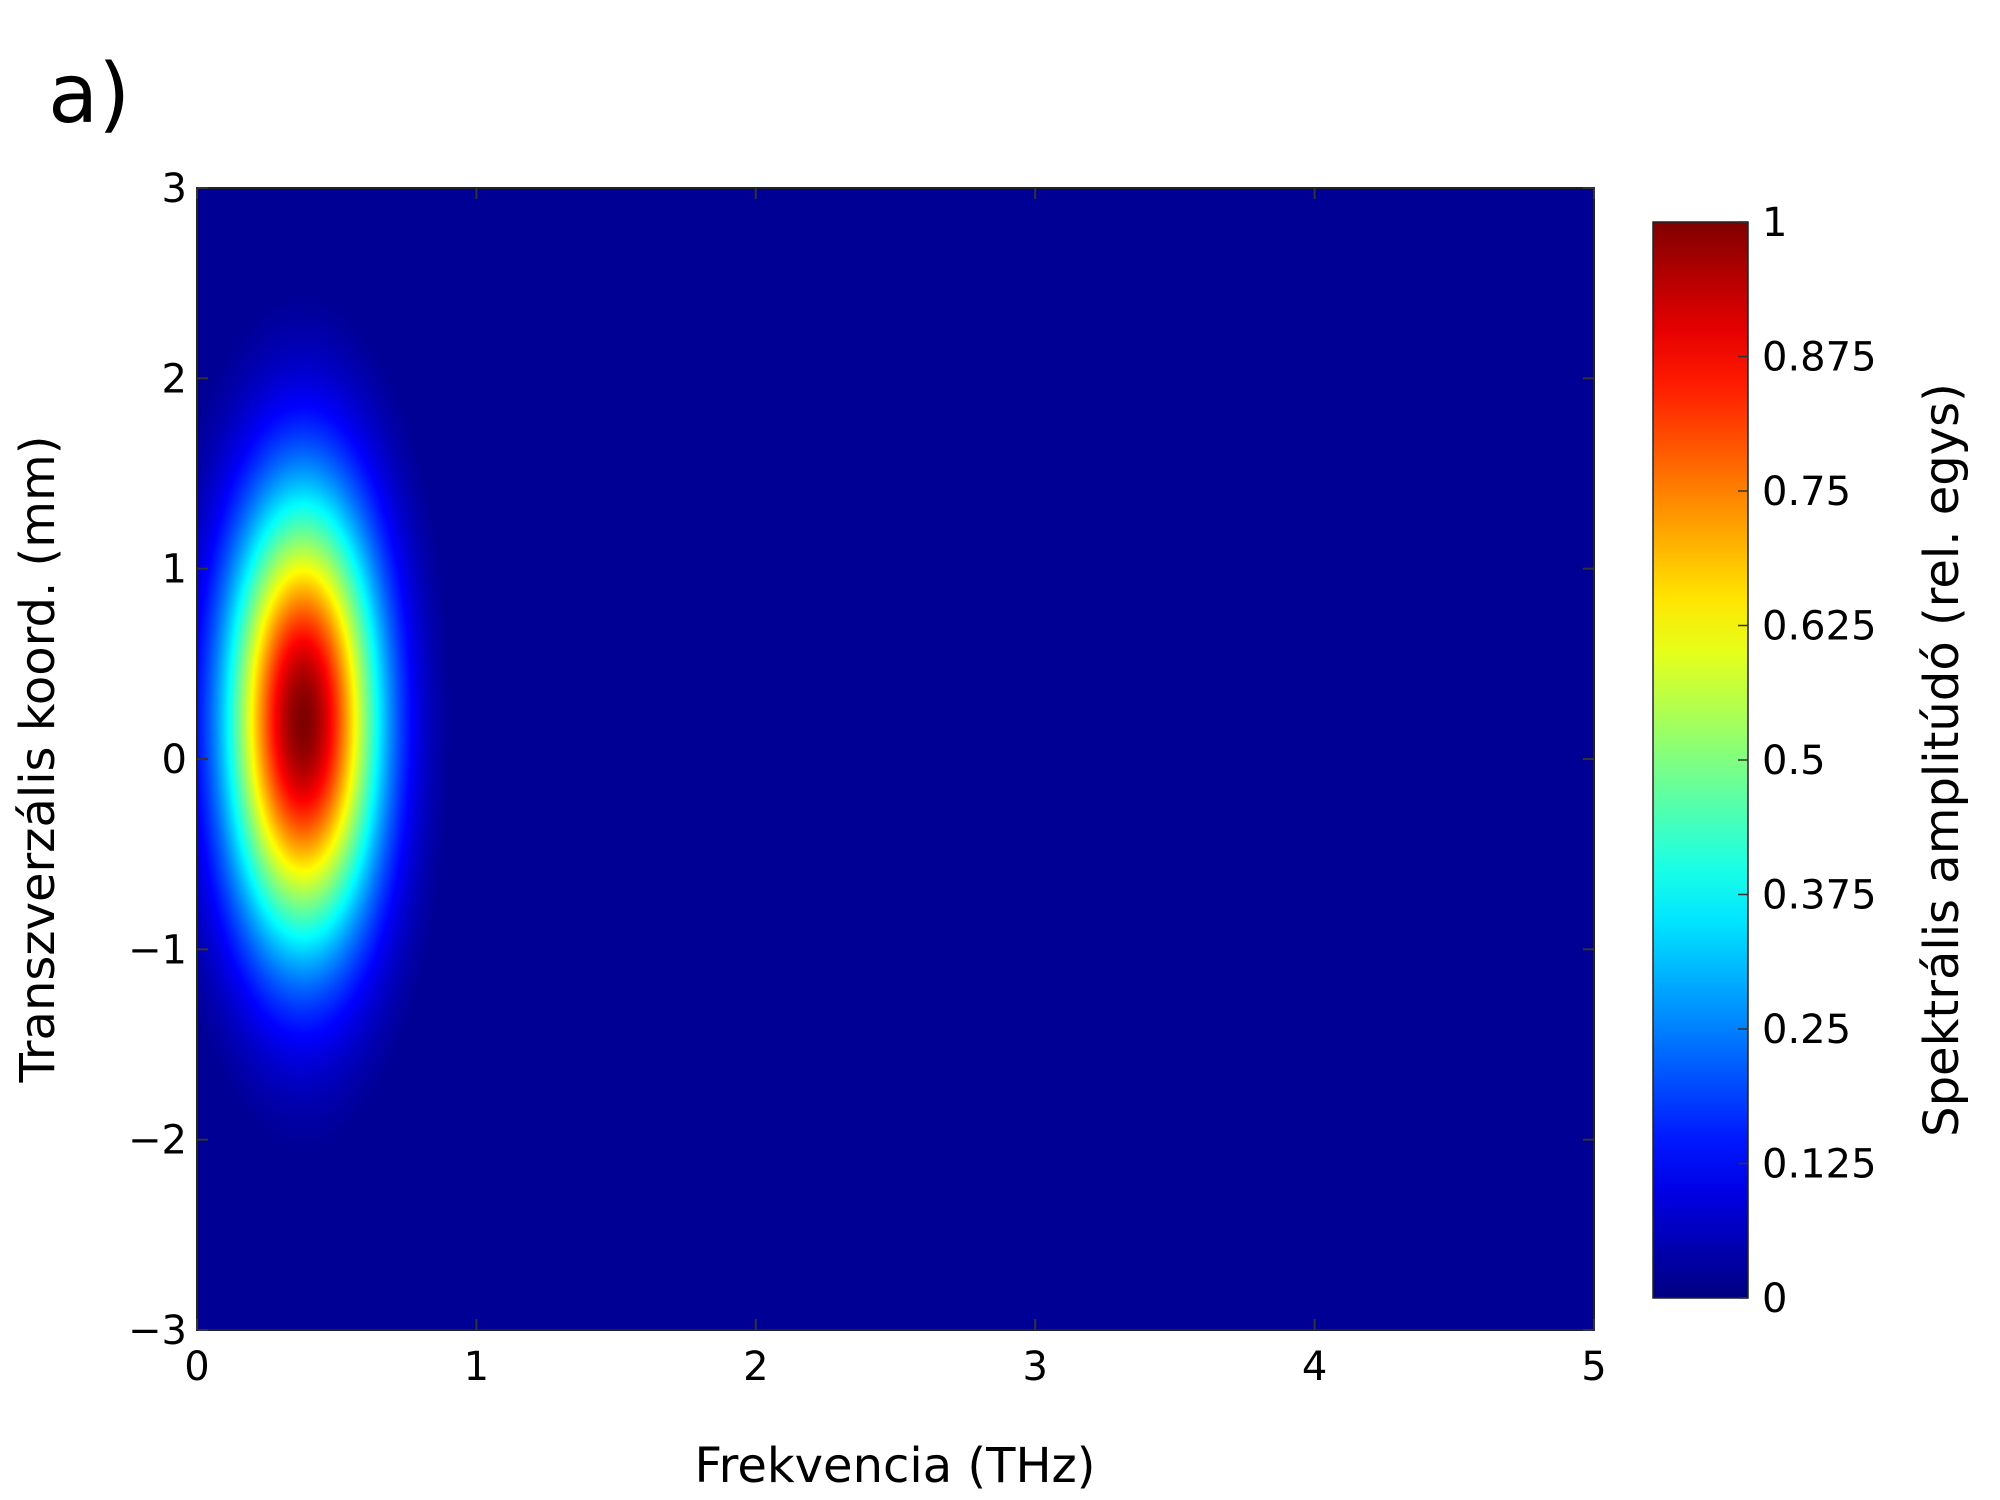  What do you see at coordinates (174, 189) in the screenshot?
I see `y-tick-label: 3` at bounding box center [174, 189].